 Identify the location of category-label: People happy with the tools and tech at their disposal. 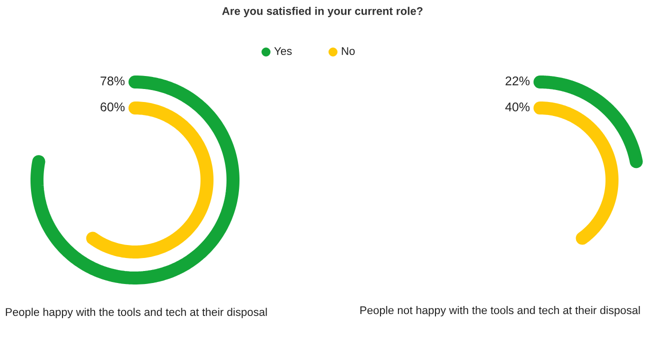
(136, 313).